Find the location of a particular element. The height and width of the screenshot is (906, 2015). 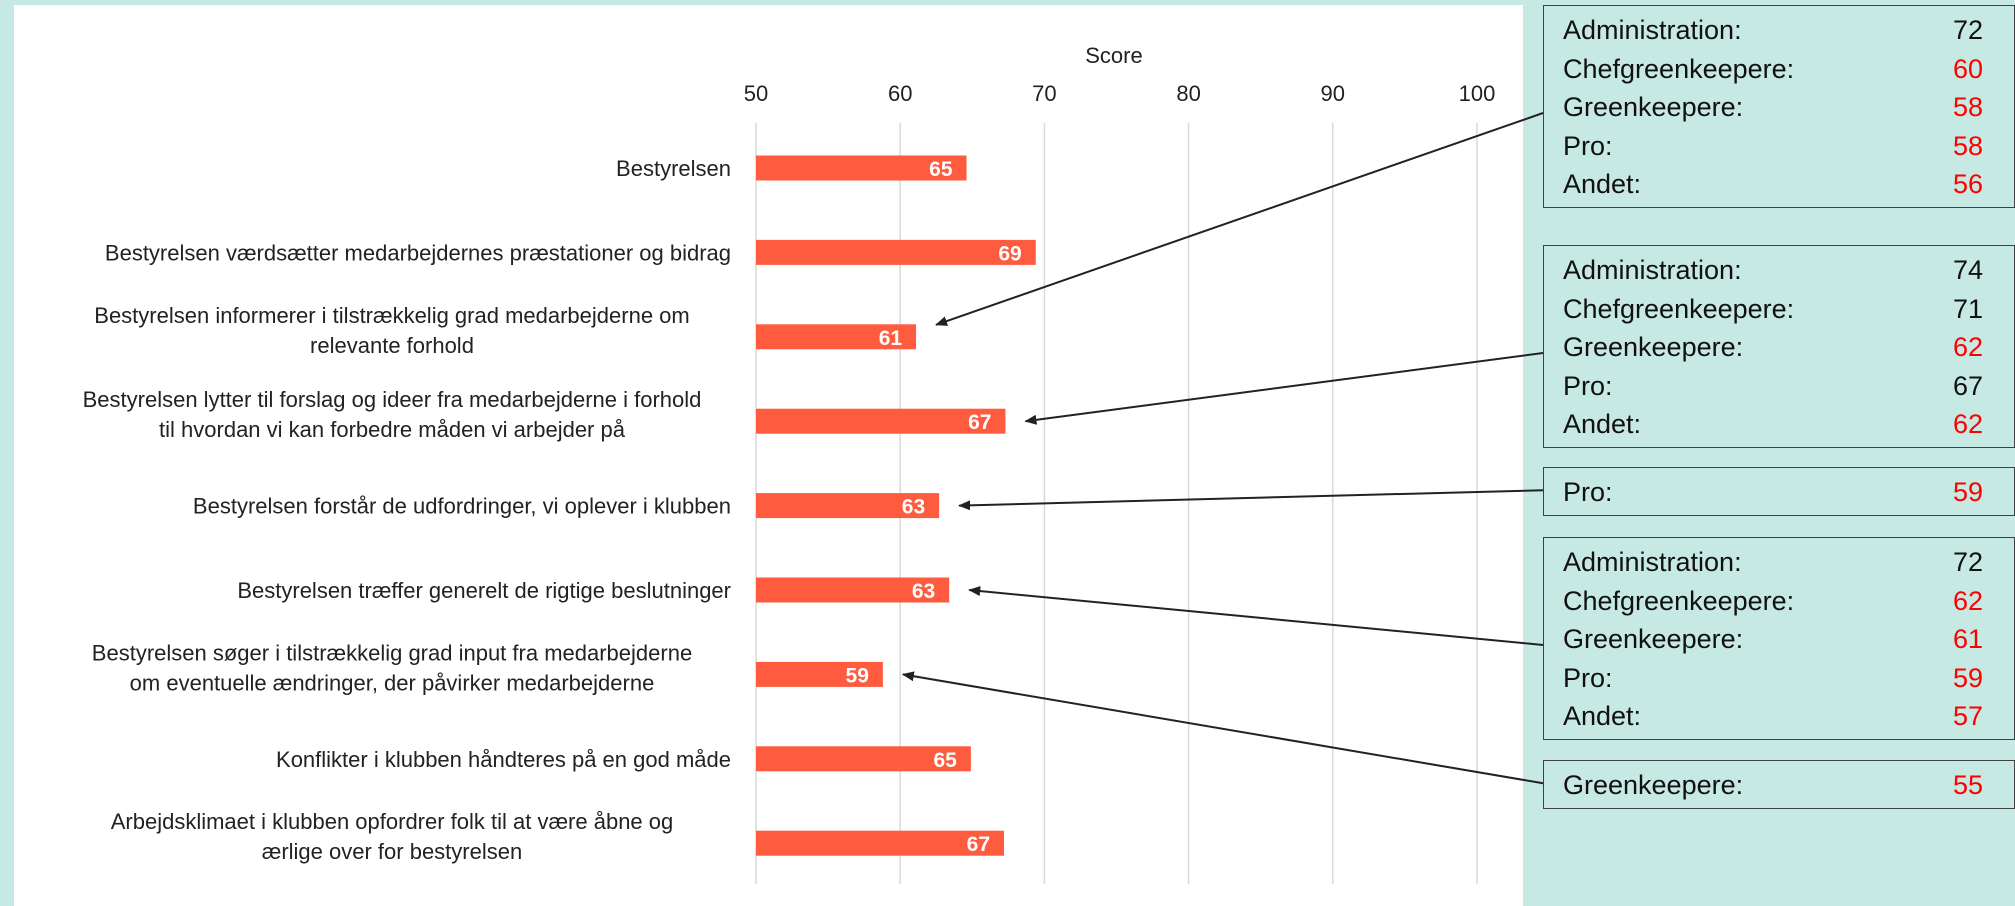

x-tick-label: 90 is located at coordinates (1333, 93).